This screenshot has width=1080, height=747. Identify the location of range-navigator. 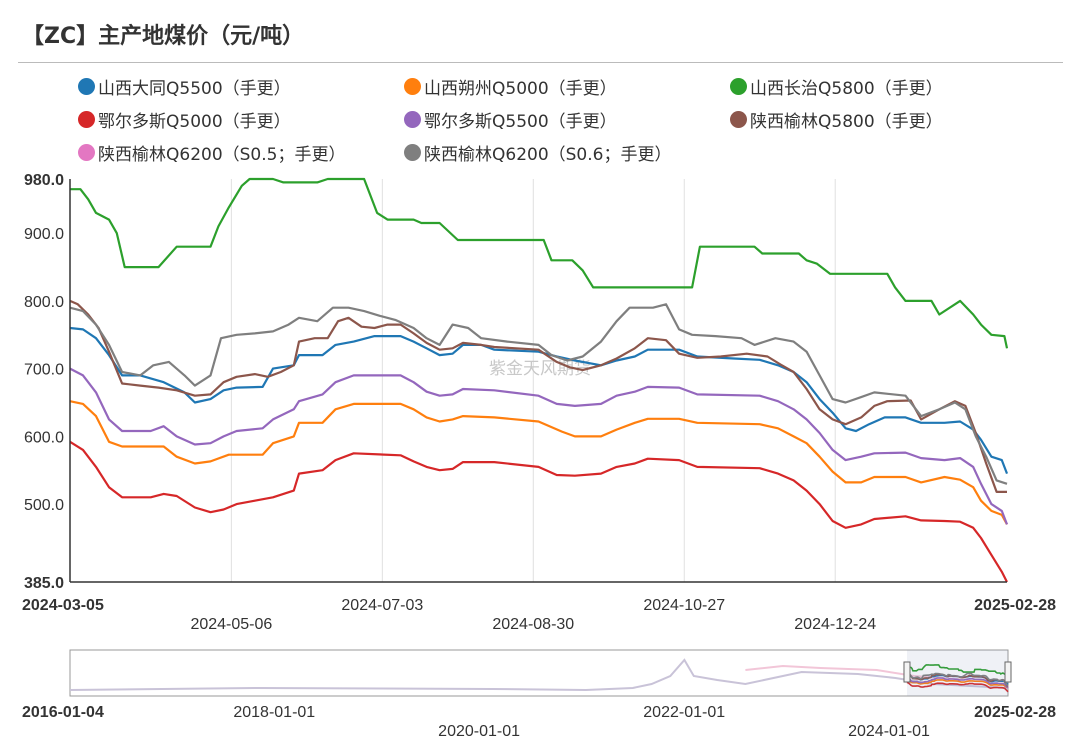
(540, 673).